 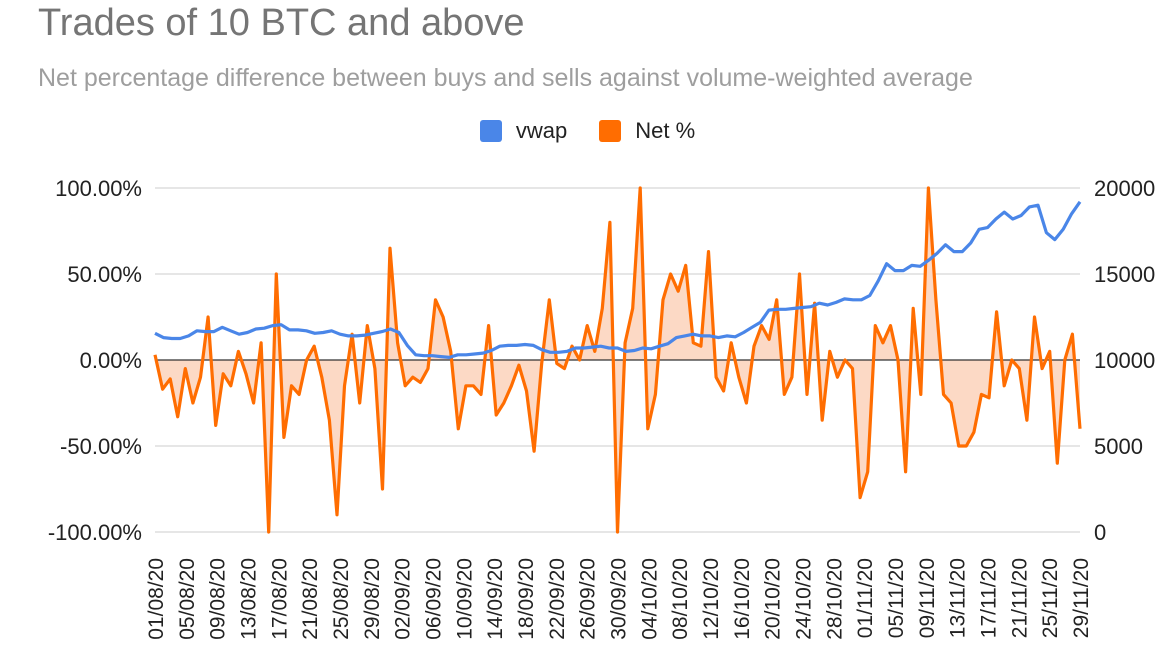 I want to click on y-right-tick-label: 5000, so click(x=1118, y=446).